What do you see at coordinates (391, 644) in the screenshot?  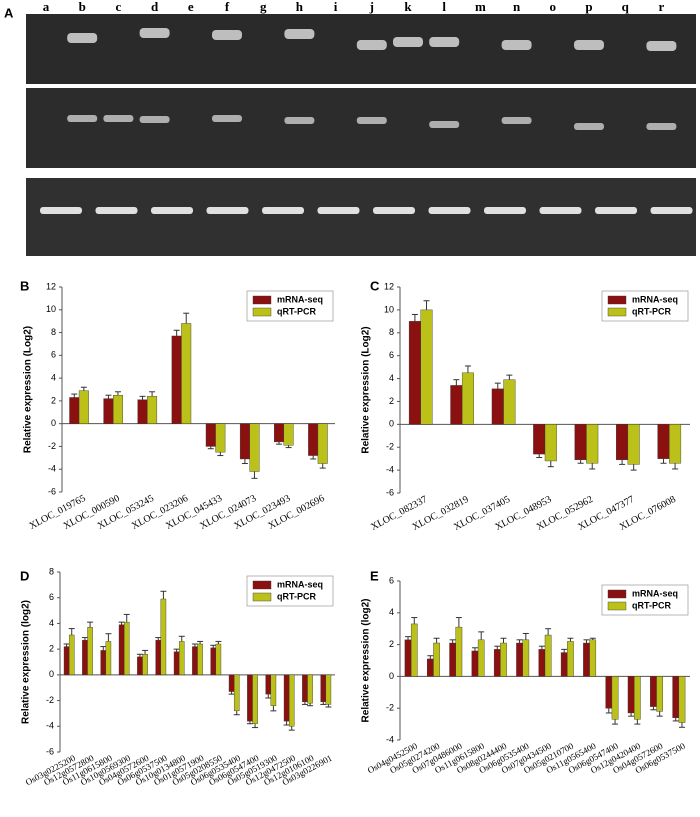 I see `y-tick-label: 2` at bounding box center [391, 644].